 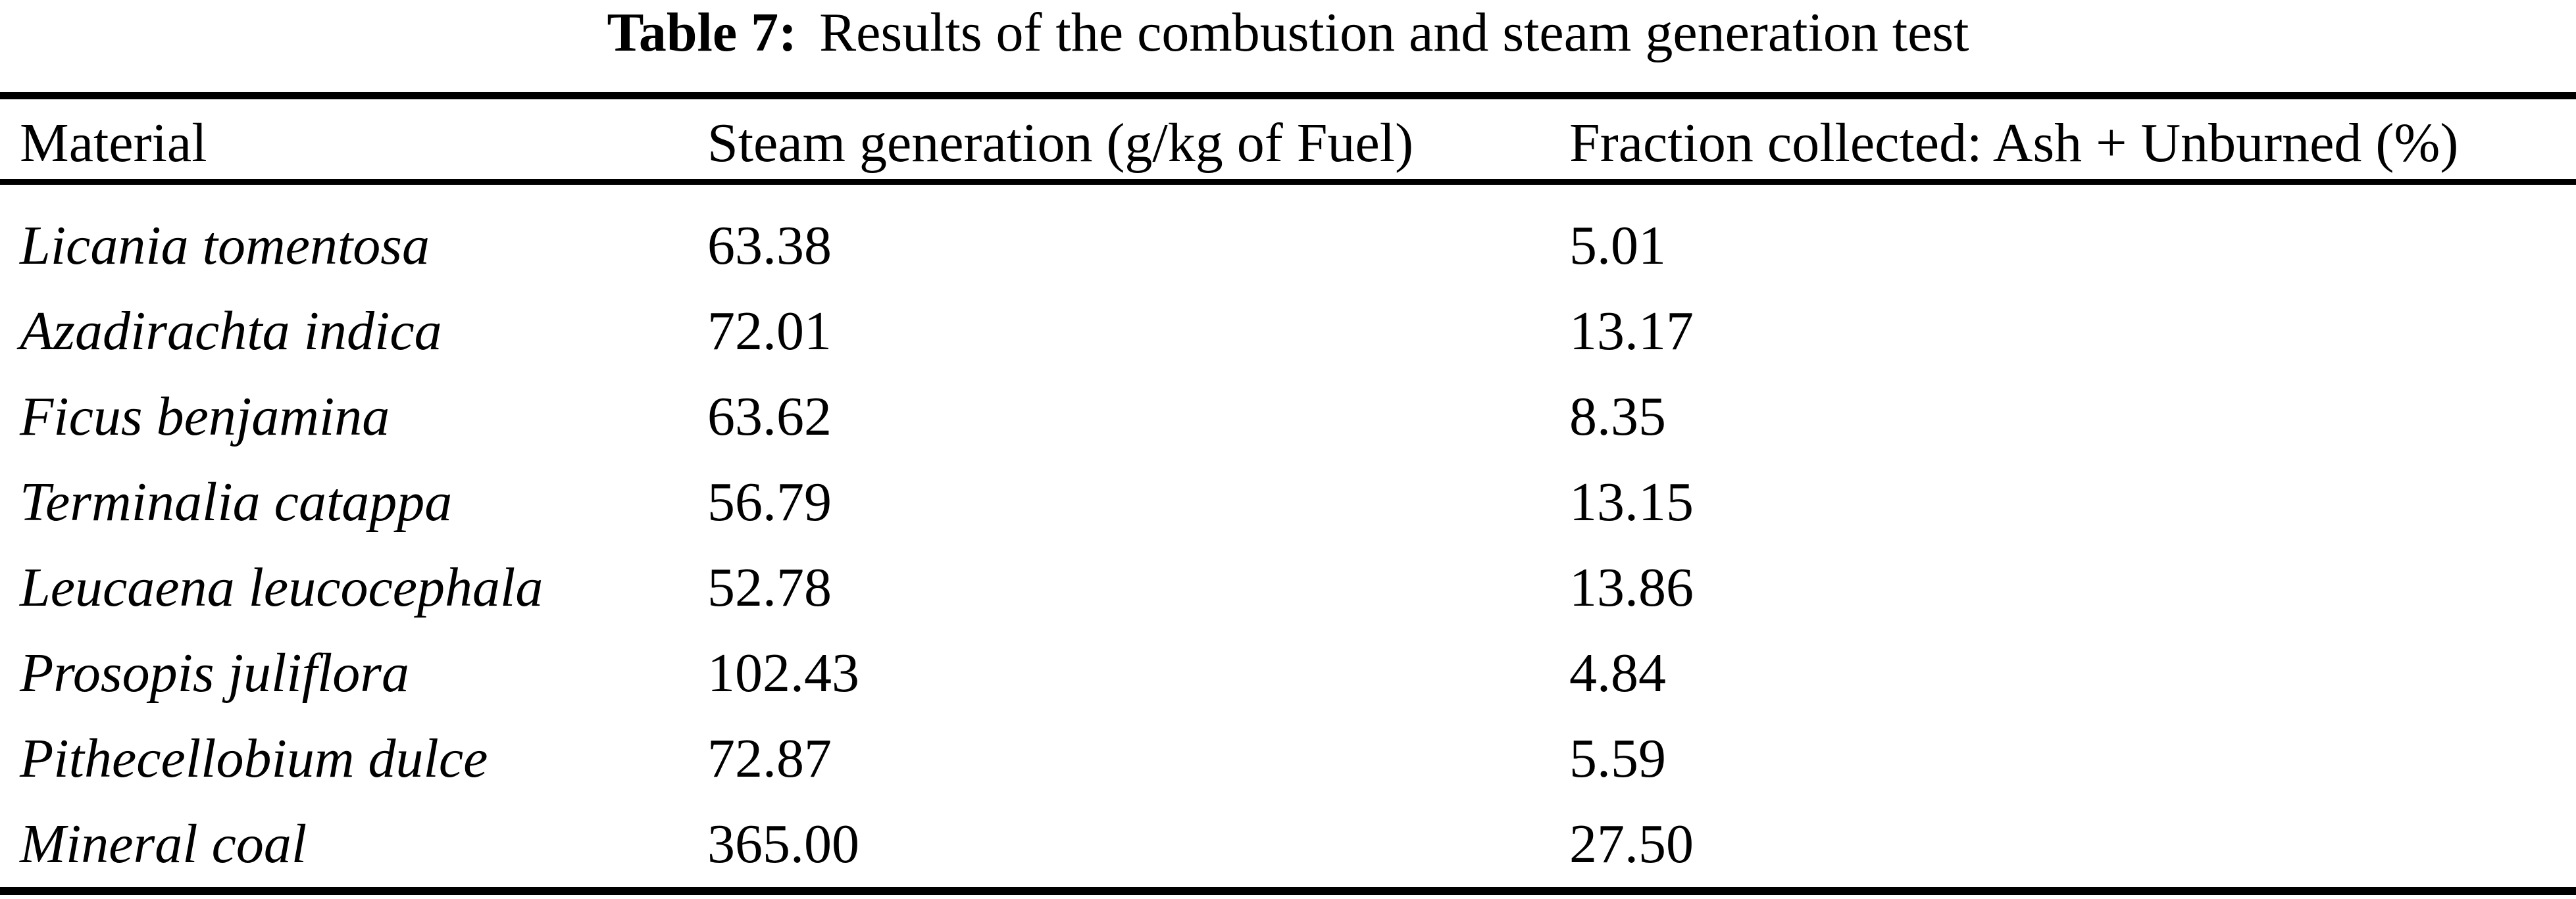 What do you see at coordinates (702, 32) in the screenshot?
I see `table-caption-label: Table 7:` at bounding box center [702, 32].